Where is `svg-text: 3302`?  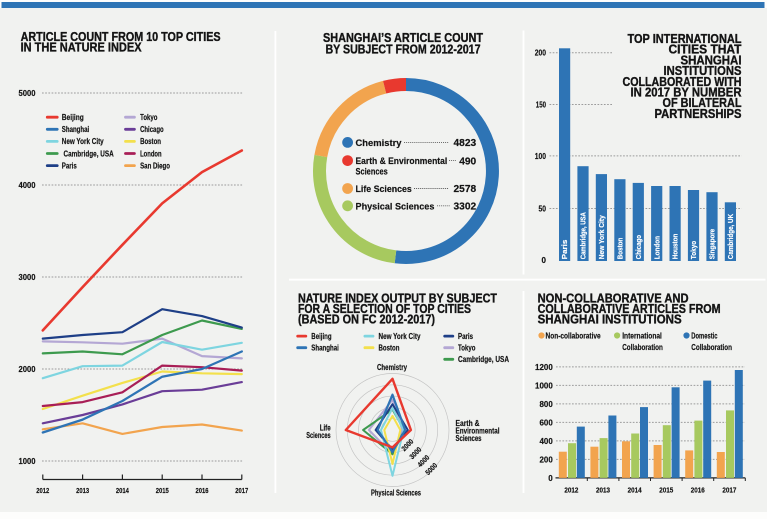 svg-text: 3302 is located at coordinates (465, 207).